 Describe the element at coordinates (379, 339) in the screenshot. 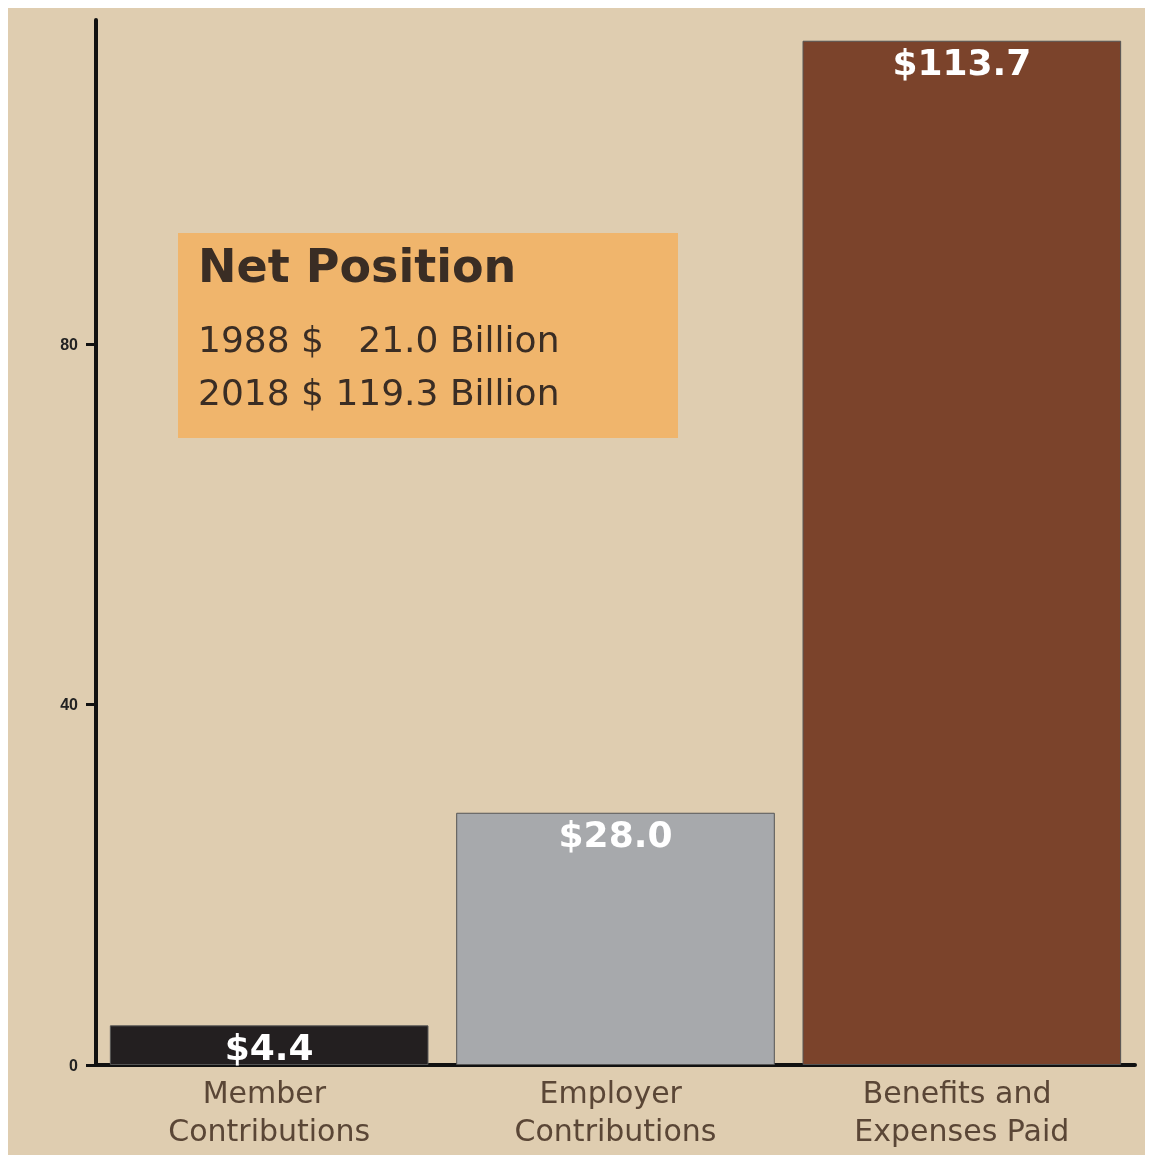

I see `annotation: 1988 $ 21.0 Billion` at that location.